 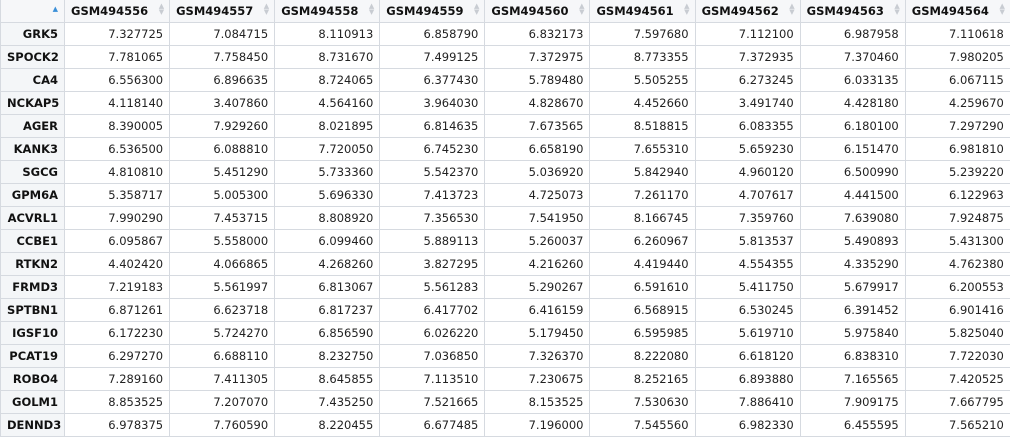 I want to click on table-cell: 6.688110, so click(x=222, y=355).